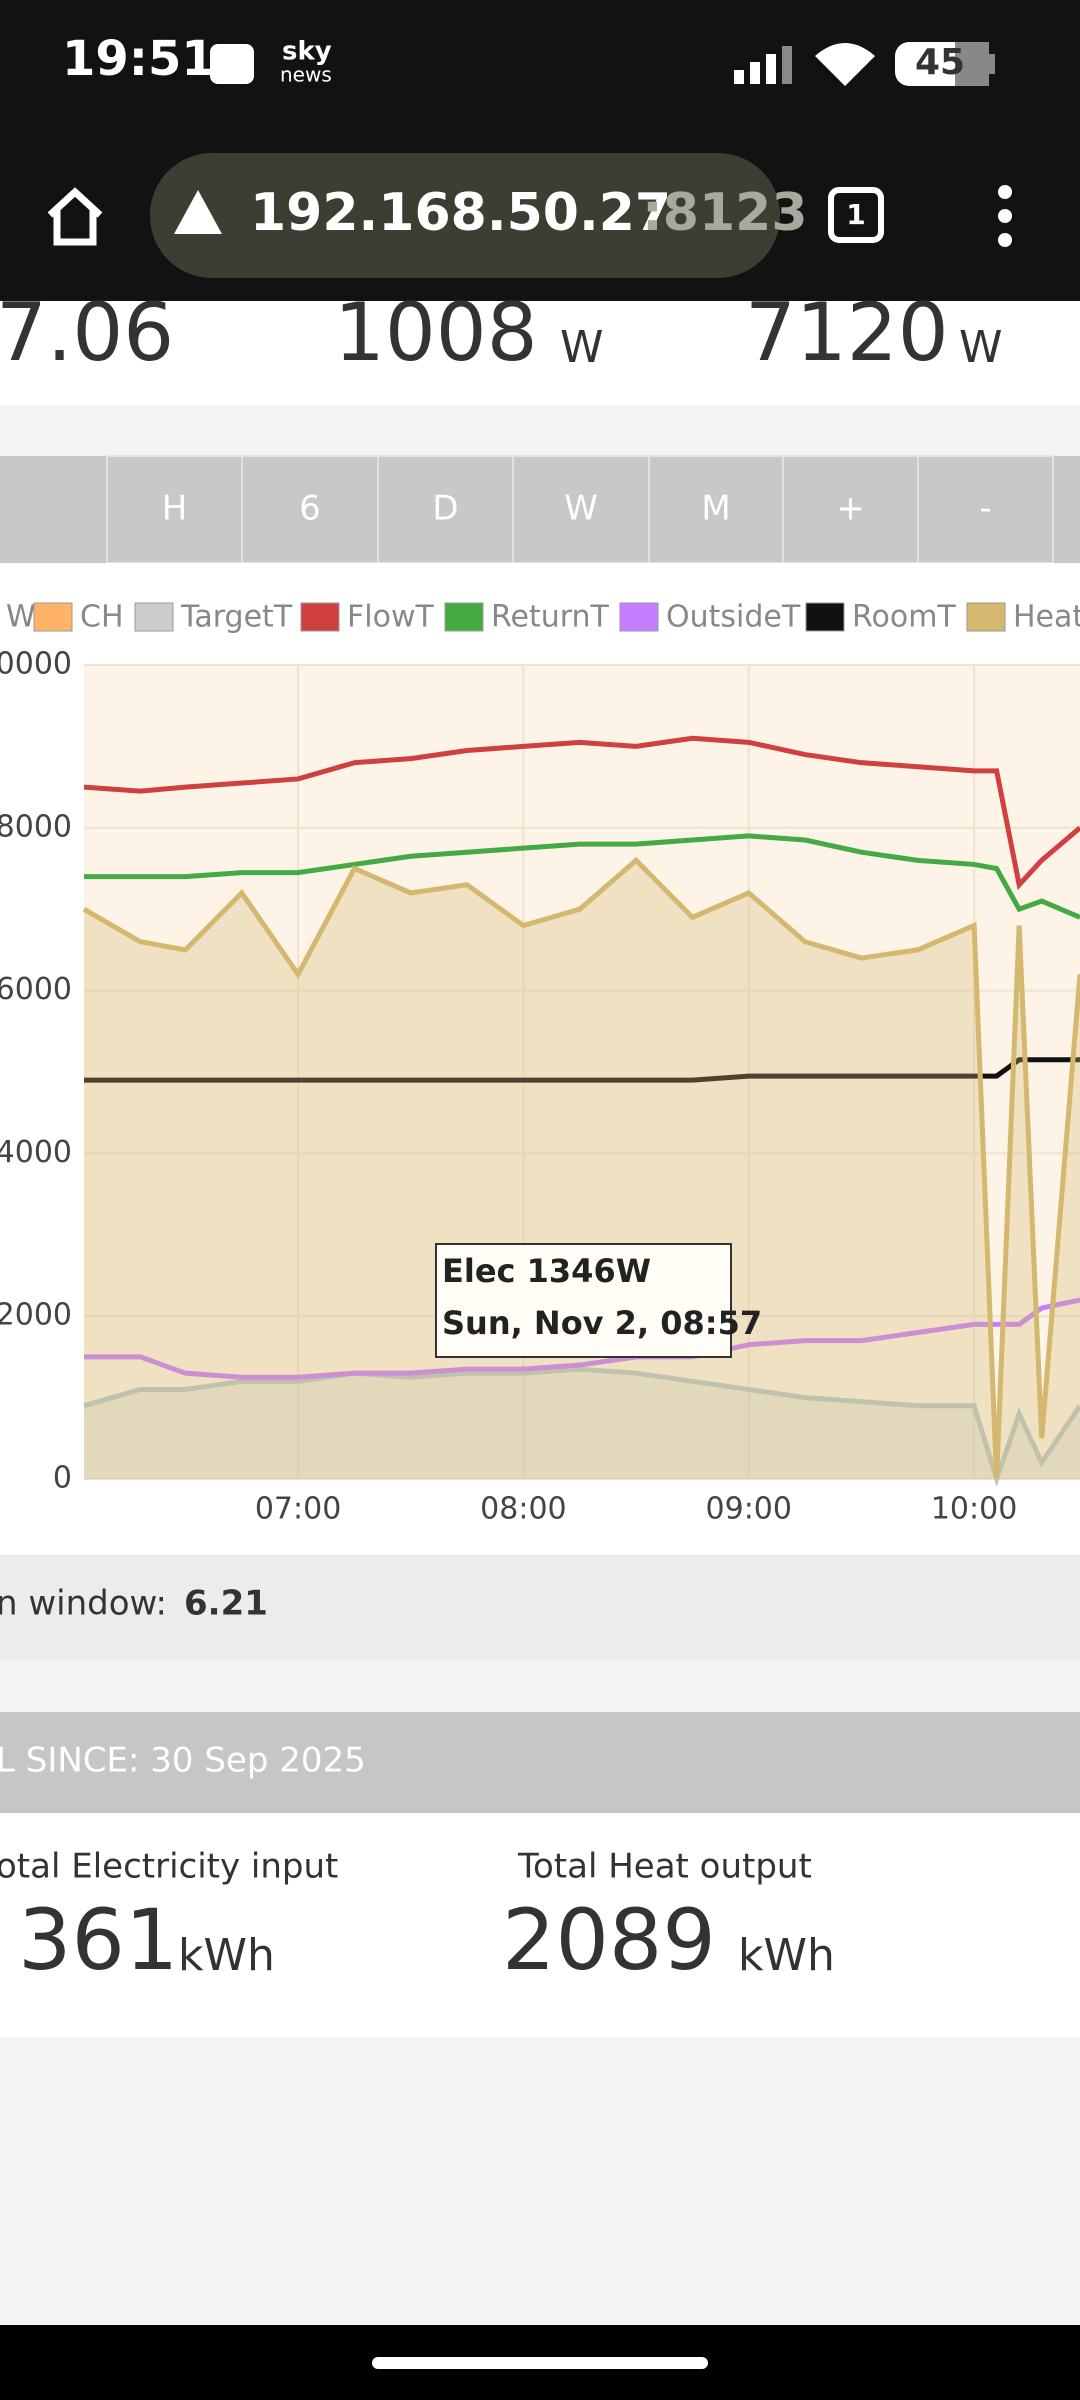 The height and width of the screenshot is (2400, 1080). What do you see at coordinates (298, 1509) in the screenshot?
I see `x-tick-label: 07:00` at bounding box center [298, 1509].